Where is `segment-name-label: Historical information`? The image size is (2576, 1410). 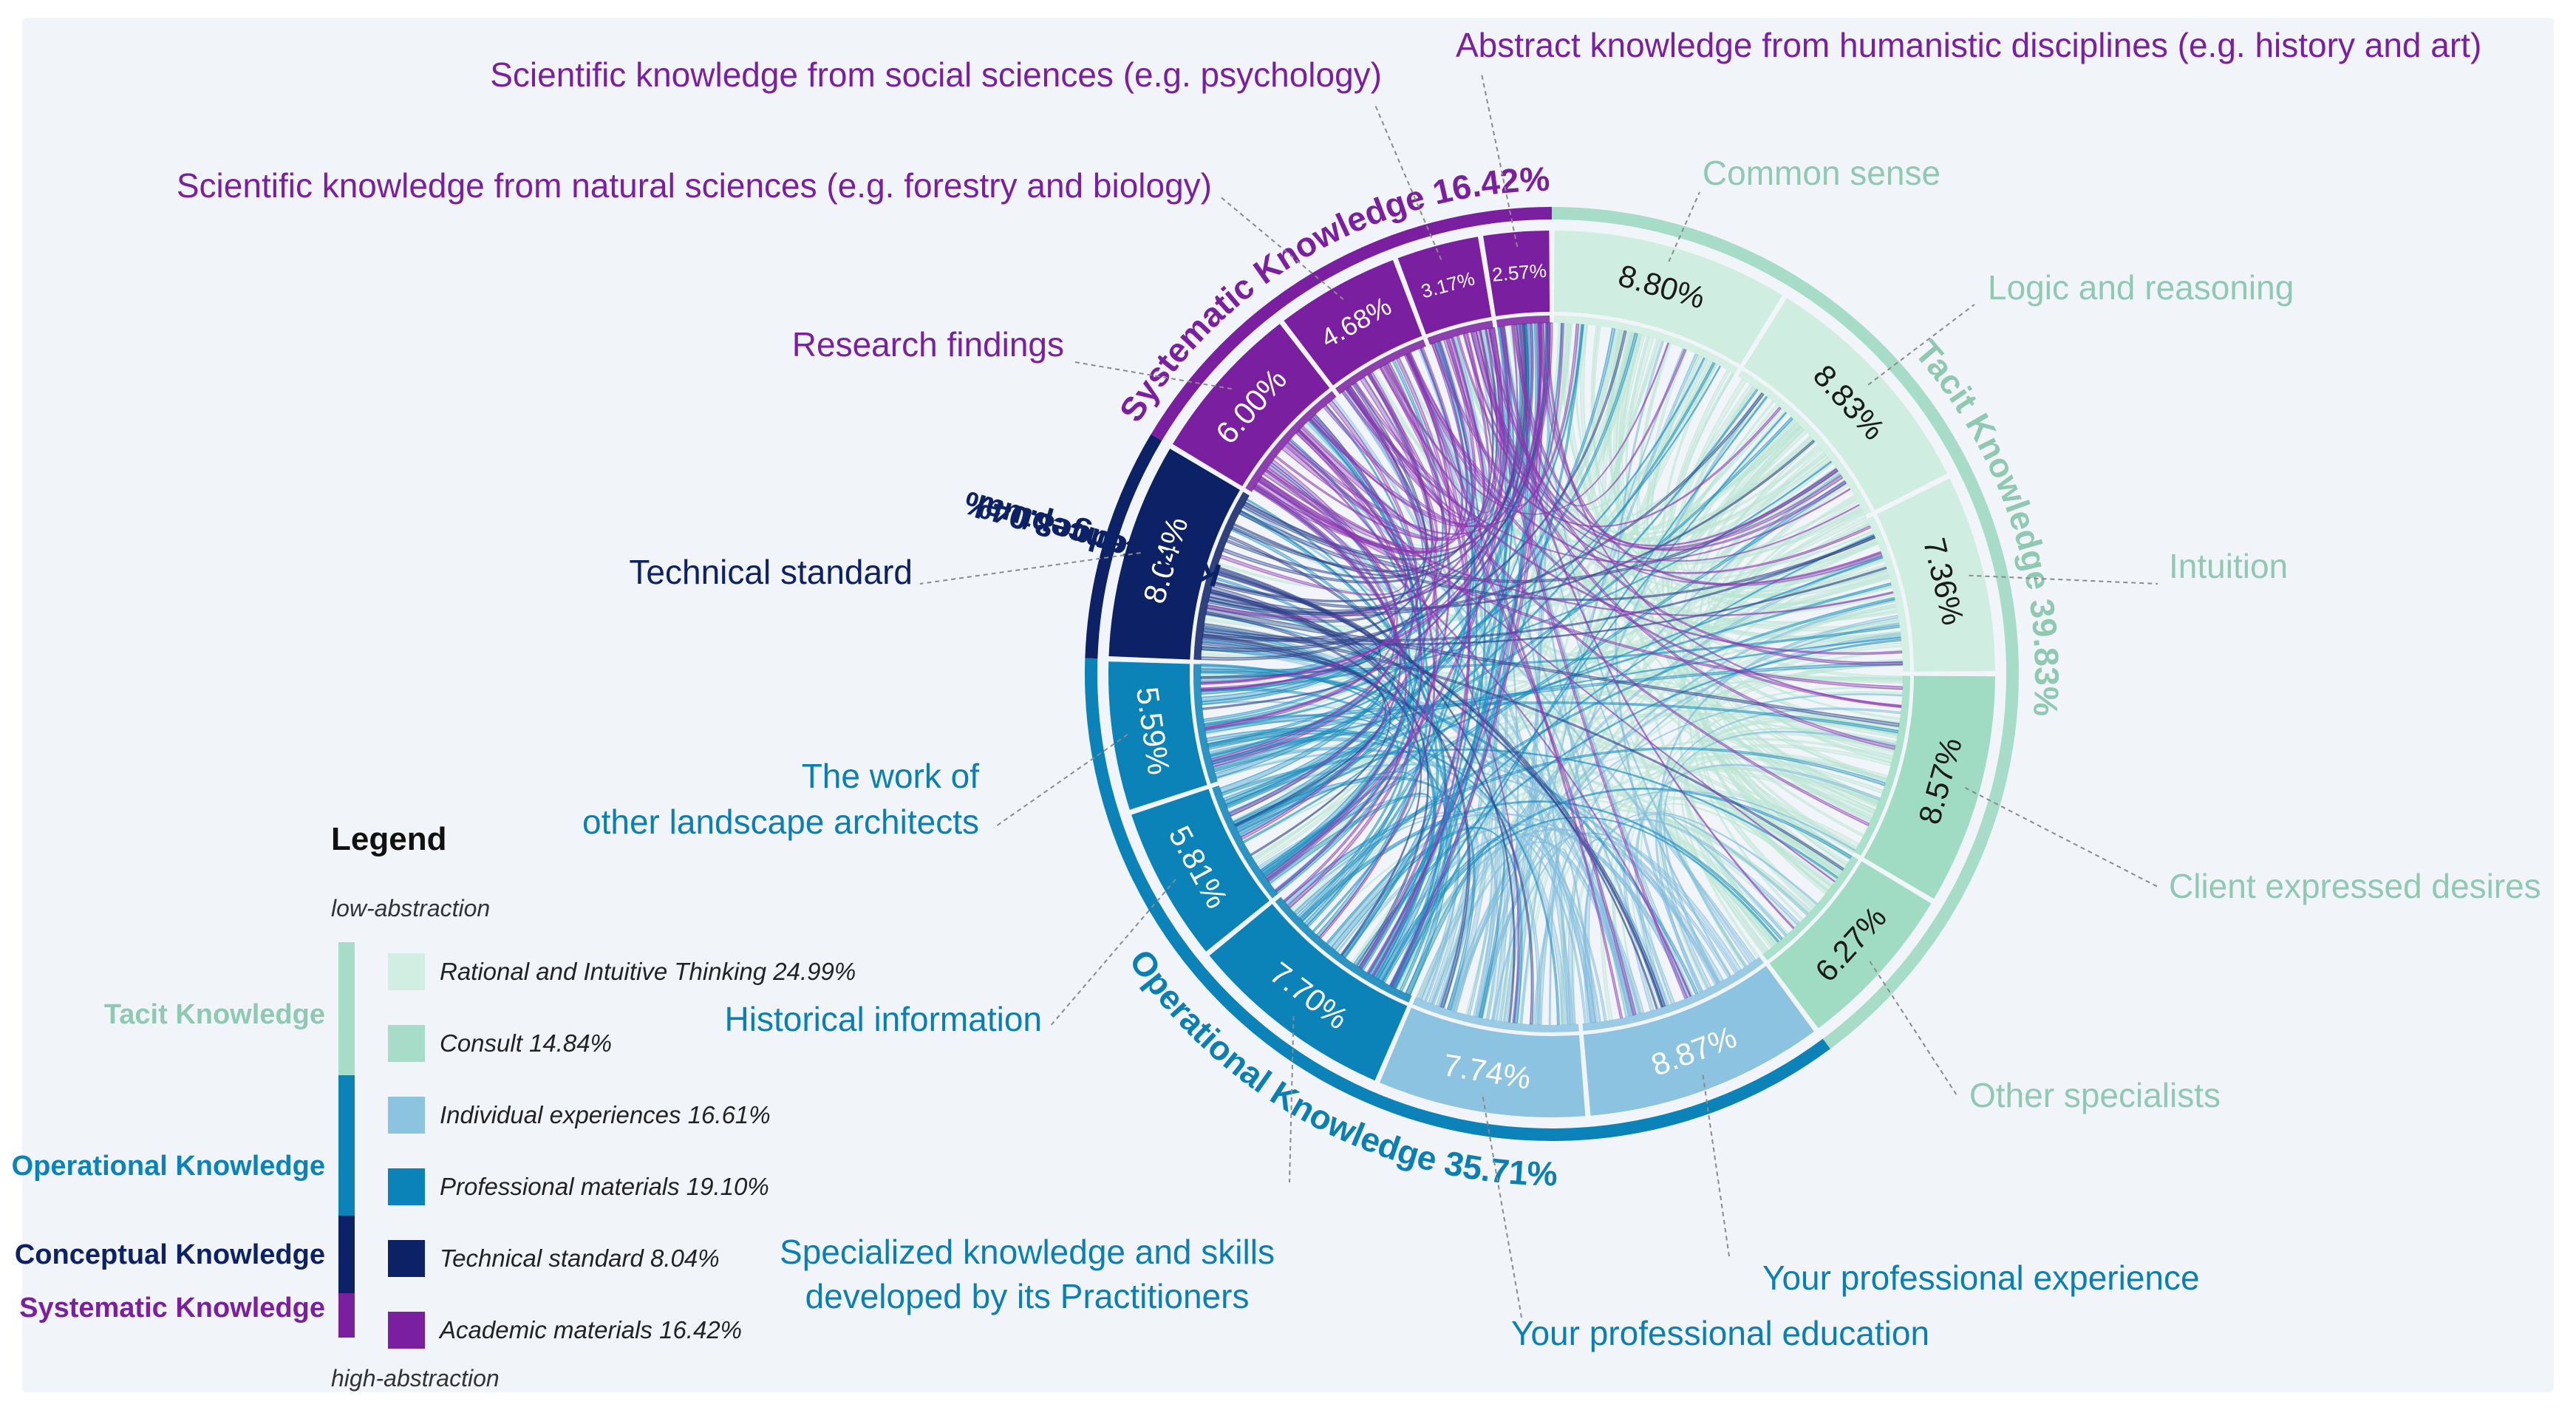
segment-name-label: Historical information is located at coordinates (883, 1019).